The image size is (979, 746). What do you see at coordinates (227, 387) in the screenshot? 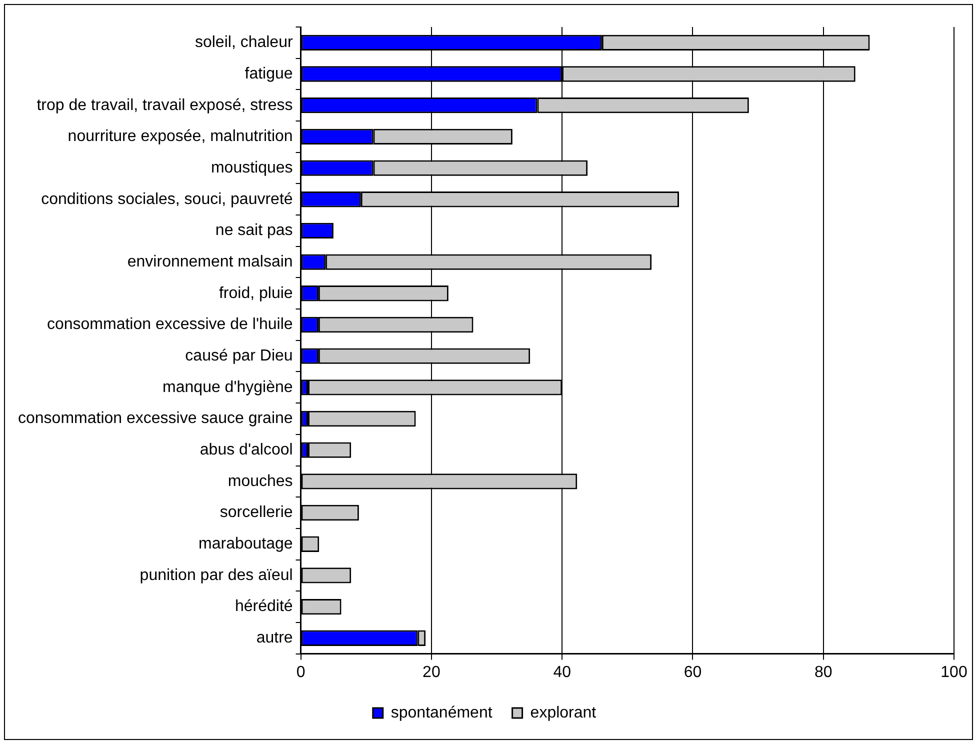
I see `y-tick-label: manque d'hygiène` at bounding box center [227, 387].